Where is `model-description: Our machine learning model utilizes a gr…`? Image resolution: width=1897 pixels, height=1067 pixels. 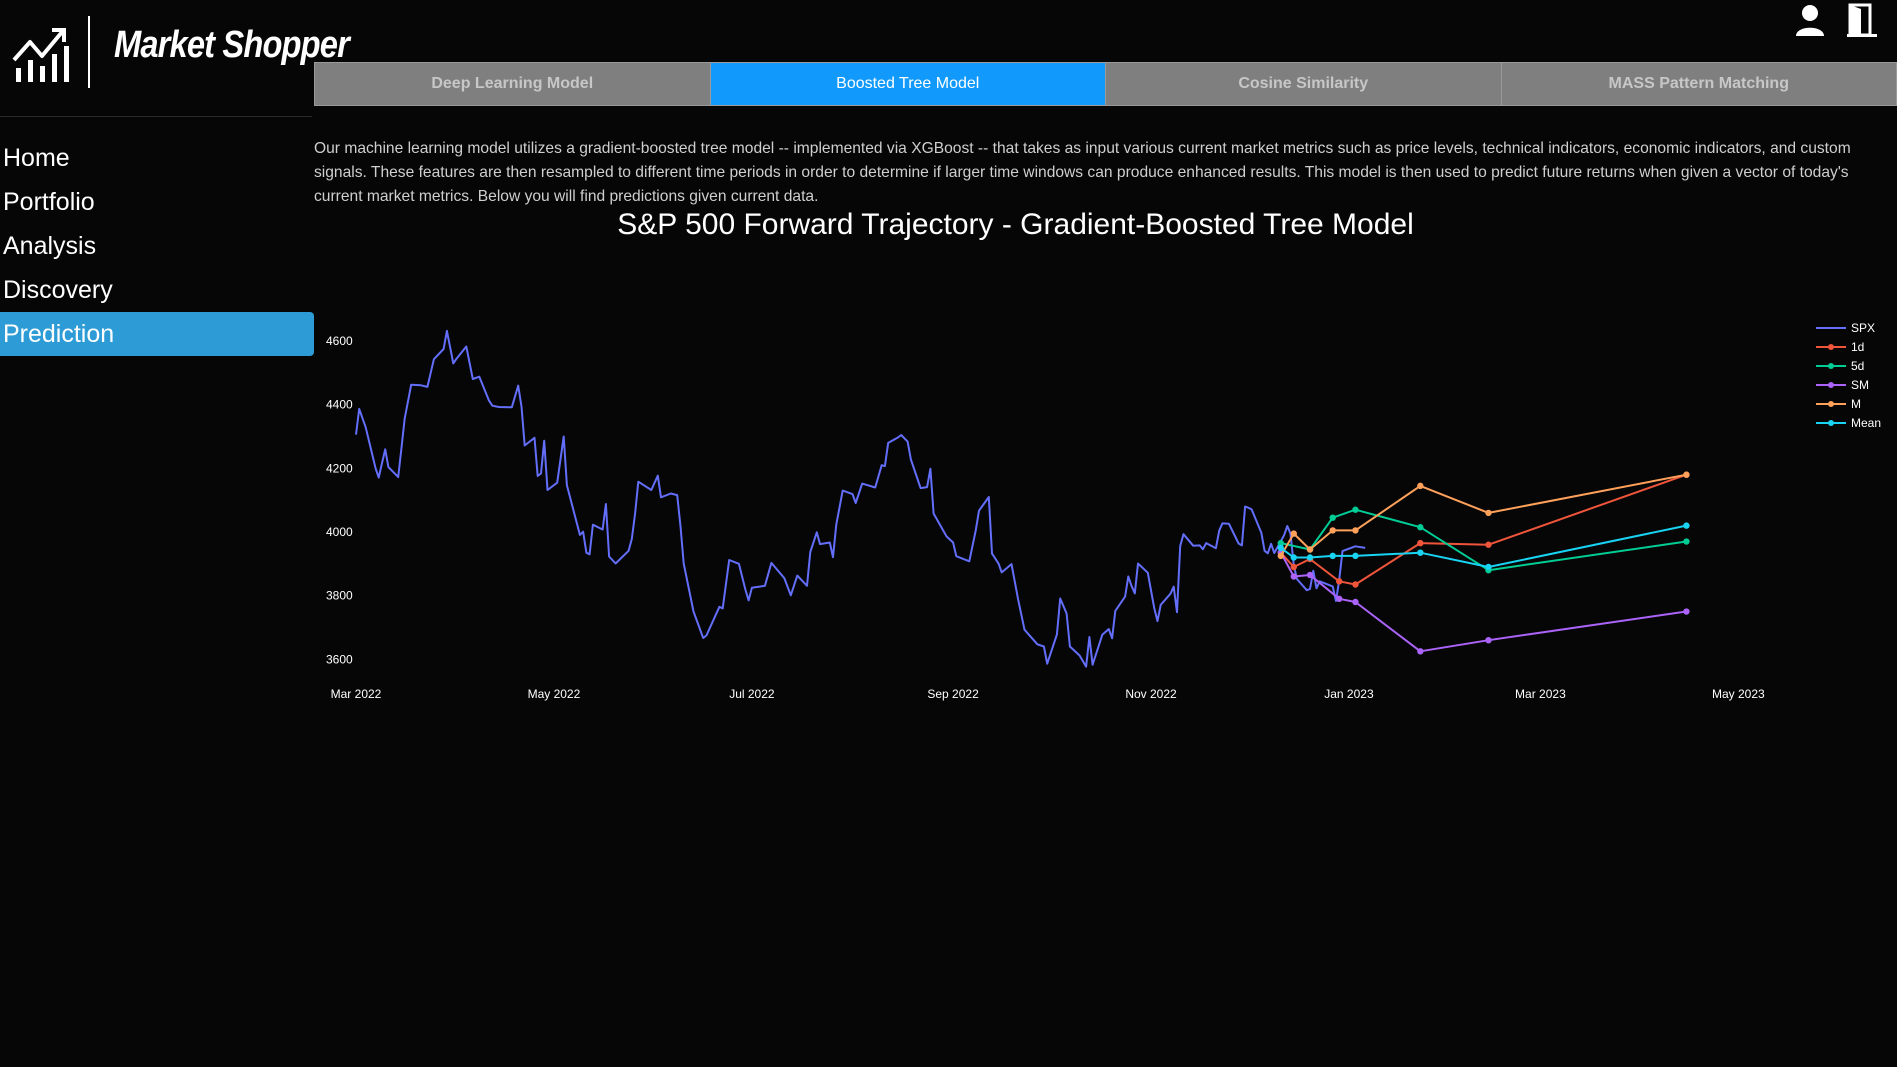 model-description: Our machine learning model utilizes a gr… is located at coordinates (1082, 172).